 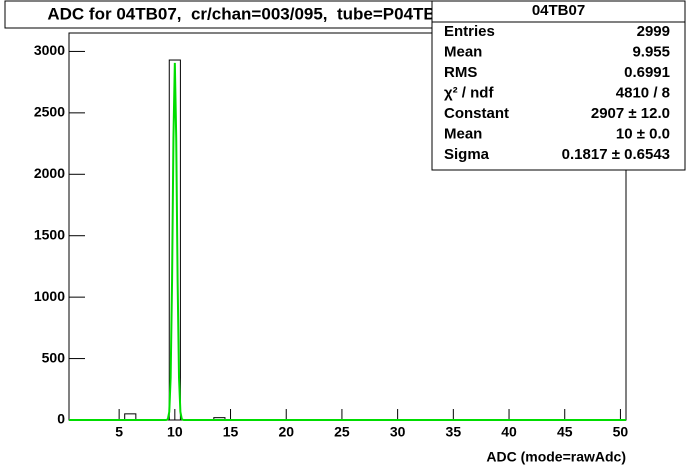 I want to click on stats-box, so click(x=558, y=85).